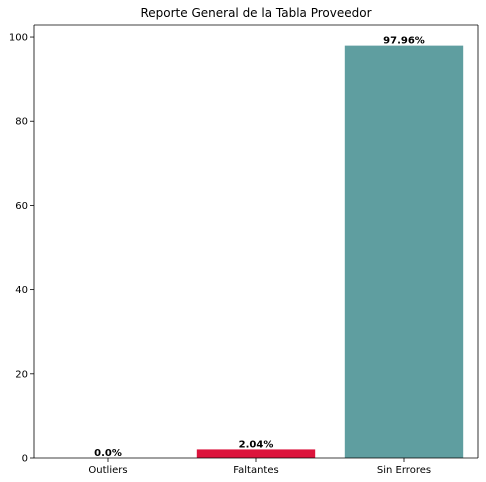 The width and height of the screenshot is (486, 482). I want to click on y-tick-label-1: 20, so click(21, 374).